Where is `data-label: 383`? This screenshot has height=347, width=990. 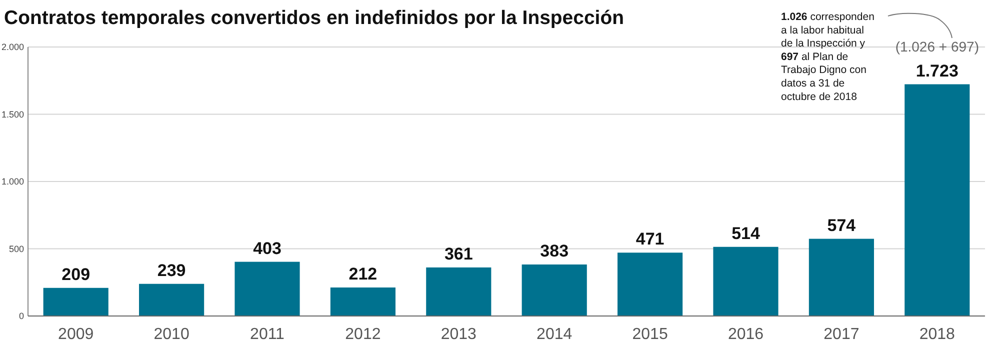 data-label: 383 is located at coordinates (554, 250).